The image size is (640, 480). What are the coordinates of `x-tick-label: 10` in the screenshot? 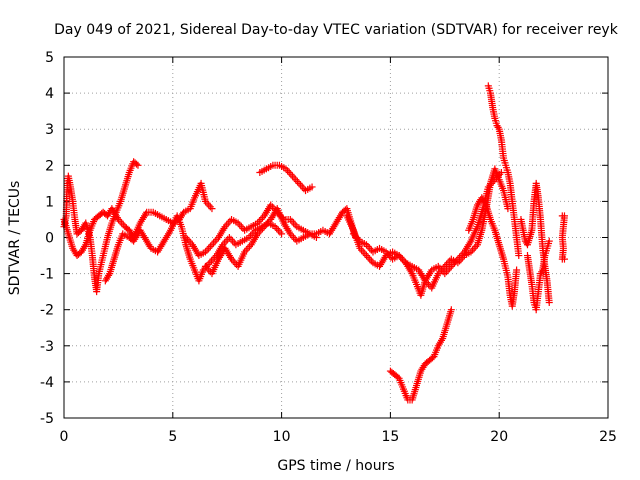 It's located at (282, 437).